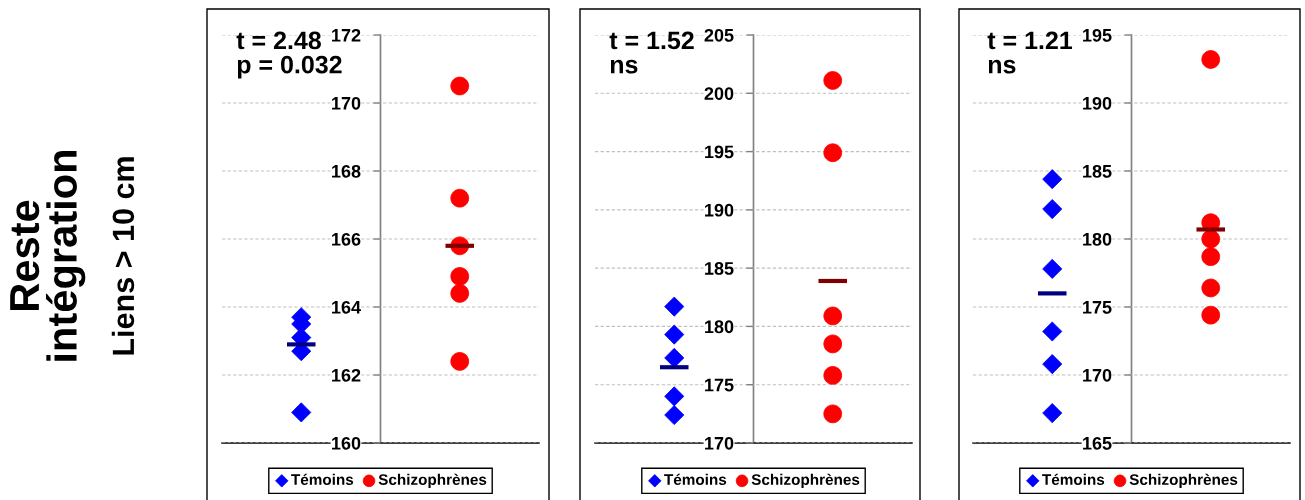  I want to click on text: Reste intégration, so click(48, 255).